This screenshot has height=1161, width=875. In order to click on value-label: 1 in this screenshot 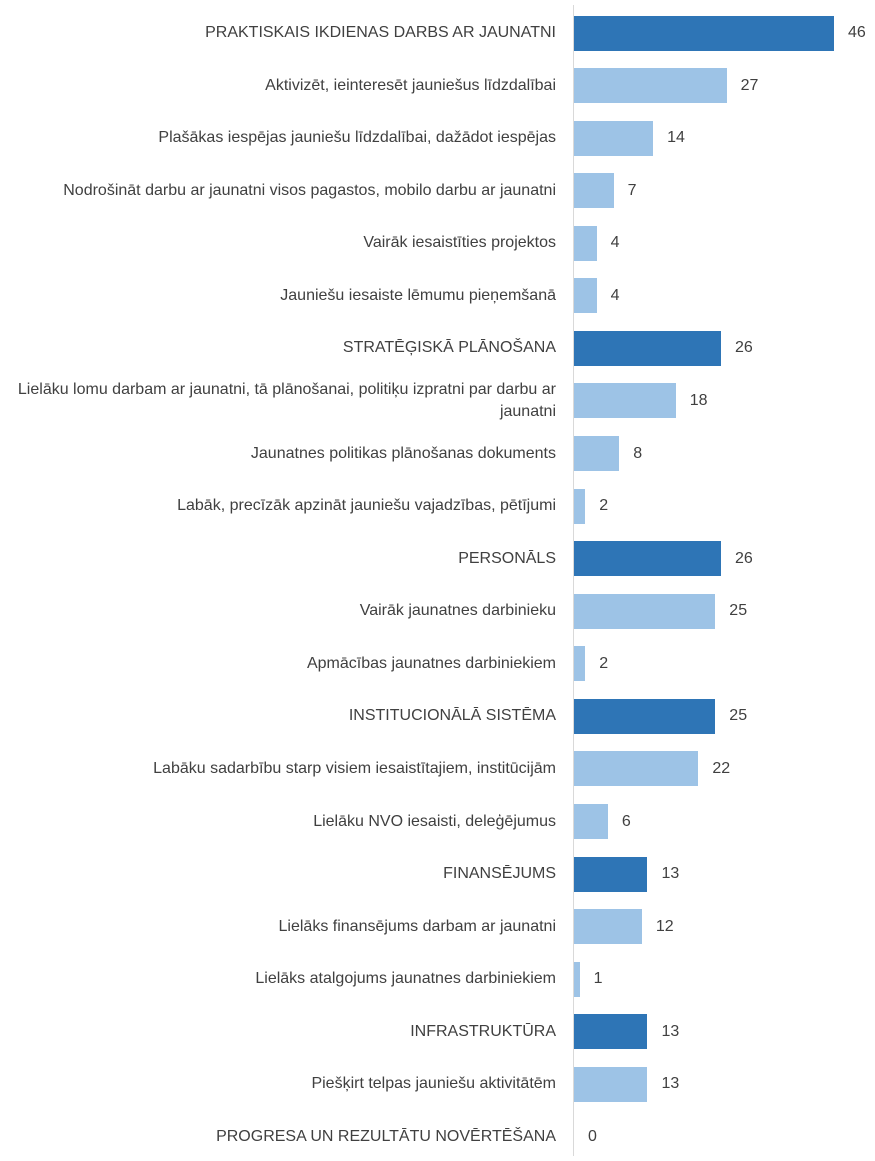, I will do `click(598, 979)`.